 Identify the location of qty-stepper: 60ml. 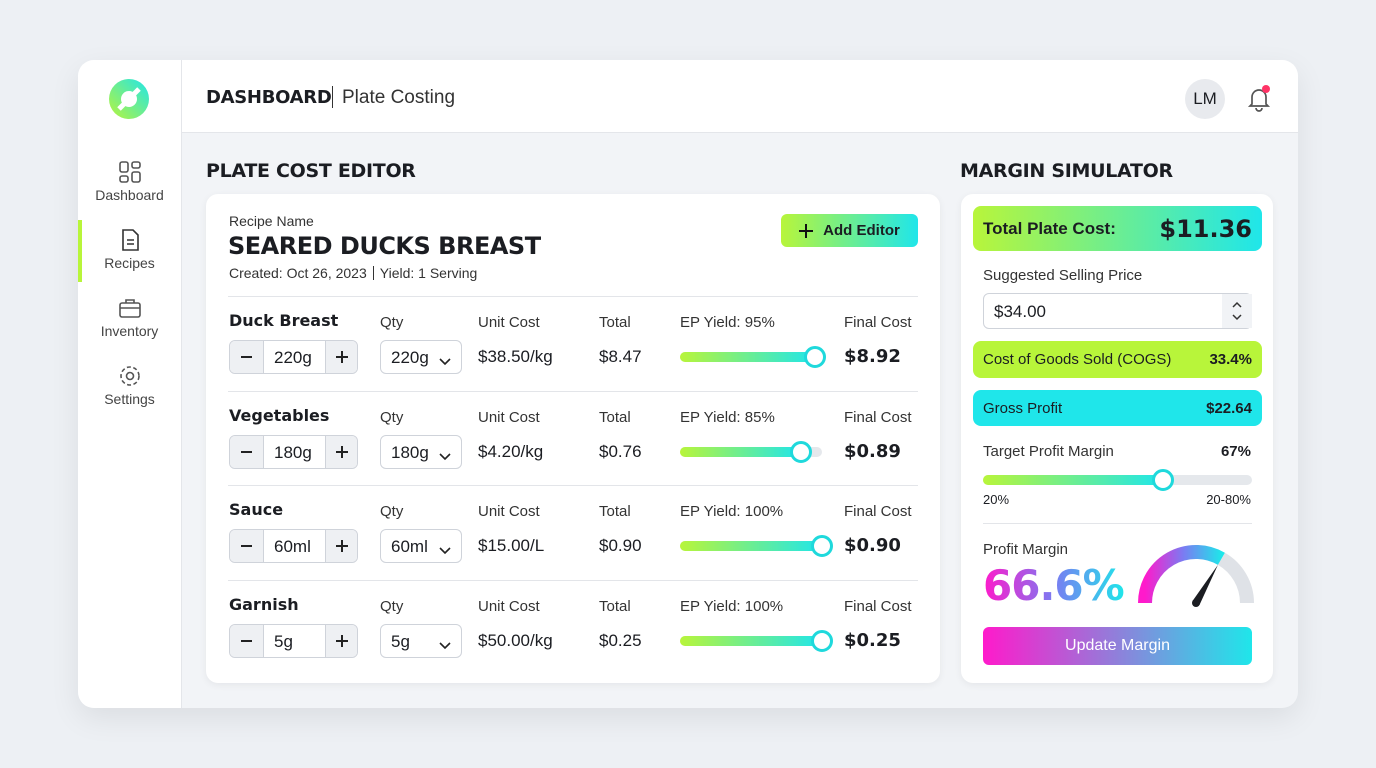
(293, 546).